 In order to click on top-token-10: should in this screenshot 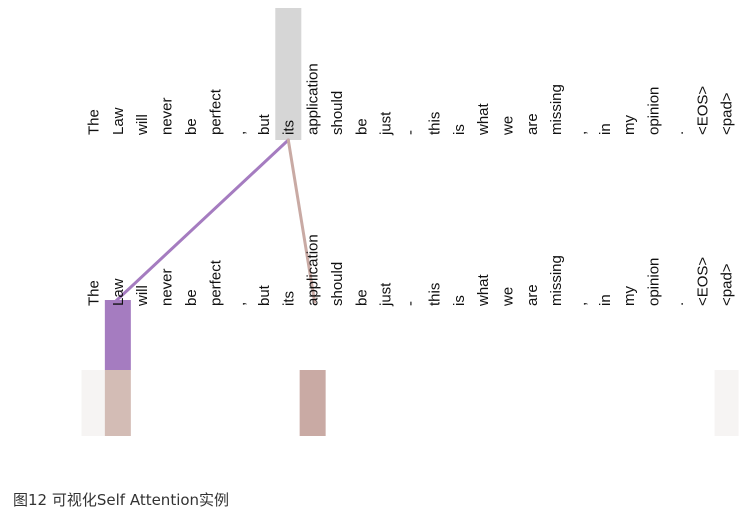, I will do `click(337, 113)`.